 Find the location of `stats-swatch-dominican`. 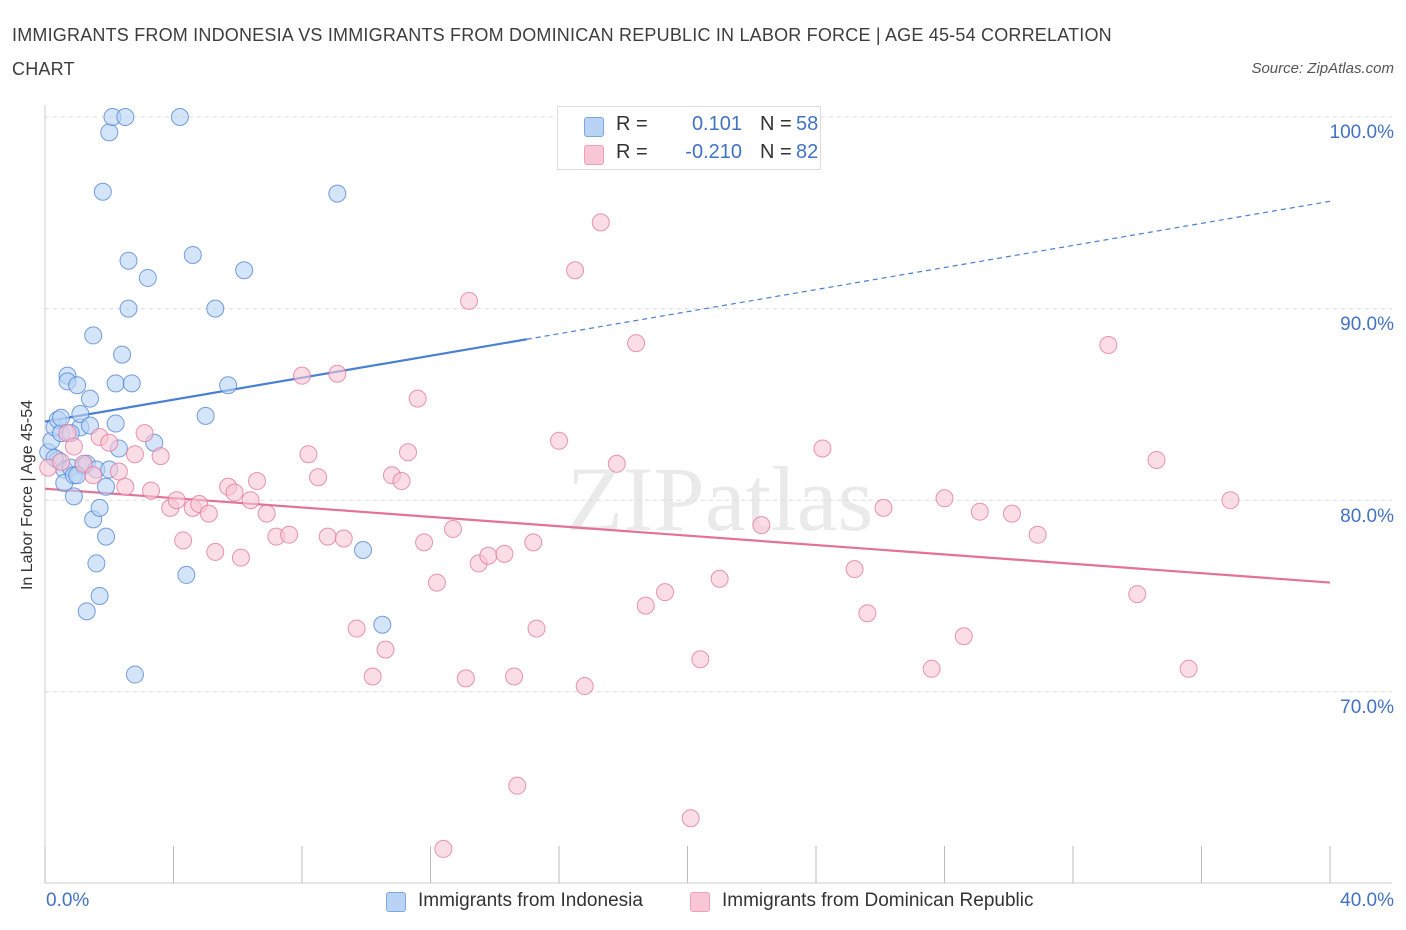

stats-swatch-dominican is located at coordinates (594, 155).